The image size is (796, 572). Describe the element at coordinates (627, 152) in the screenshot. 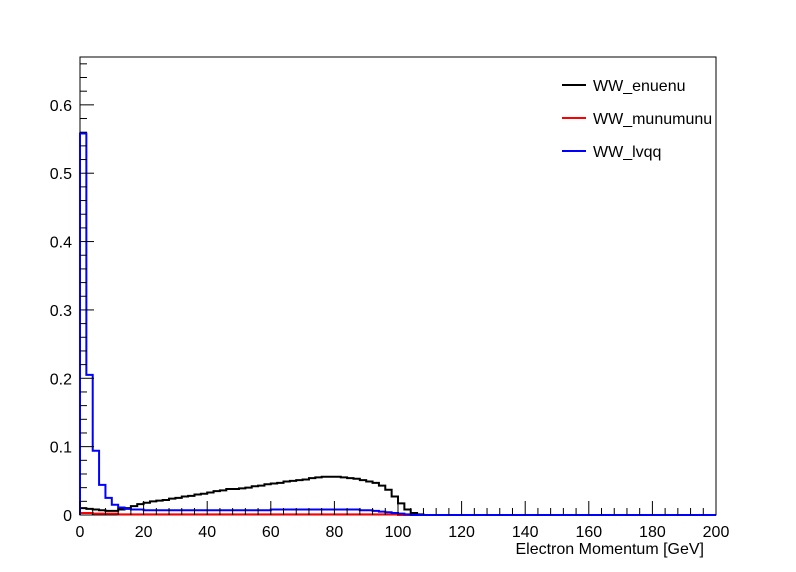

I see `legend-entry: WW_lvqq` at that location.